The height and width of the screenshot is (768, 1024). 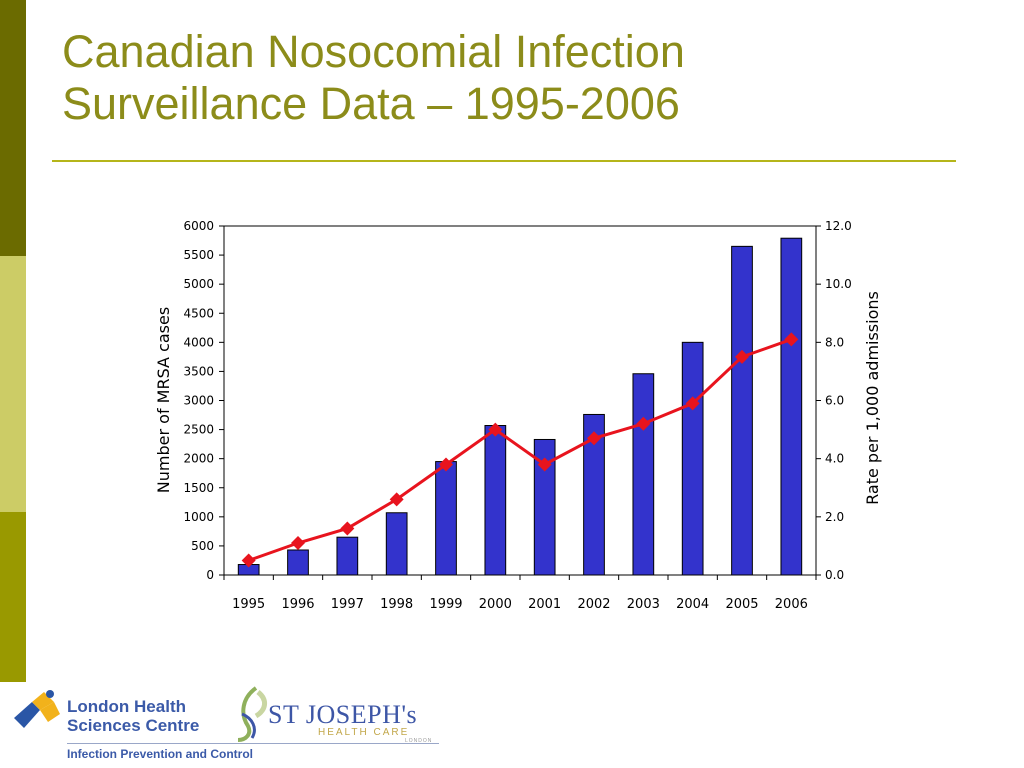 I want to click on x-tick-label: 1996, so click(x=297, y=604).